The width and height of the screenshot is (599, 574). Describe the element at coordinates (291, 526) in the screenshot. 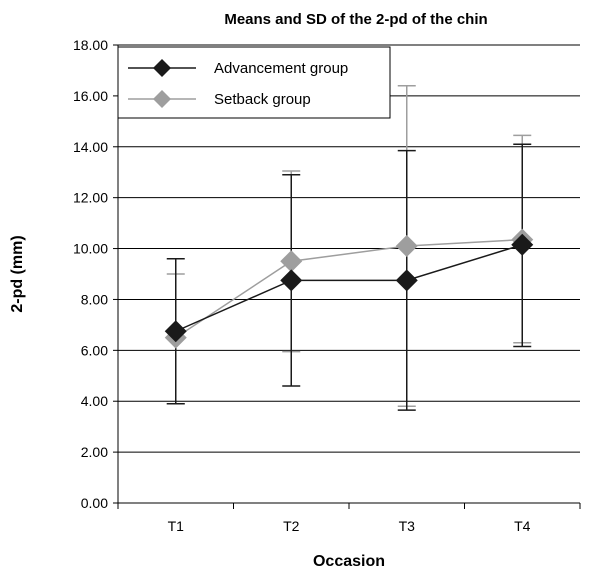

I see `x-tick-label: T2` at that location.